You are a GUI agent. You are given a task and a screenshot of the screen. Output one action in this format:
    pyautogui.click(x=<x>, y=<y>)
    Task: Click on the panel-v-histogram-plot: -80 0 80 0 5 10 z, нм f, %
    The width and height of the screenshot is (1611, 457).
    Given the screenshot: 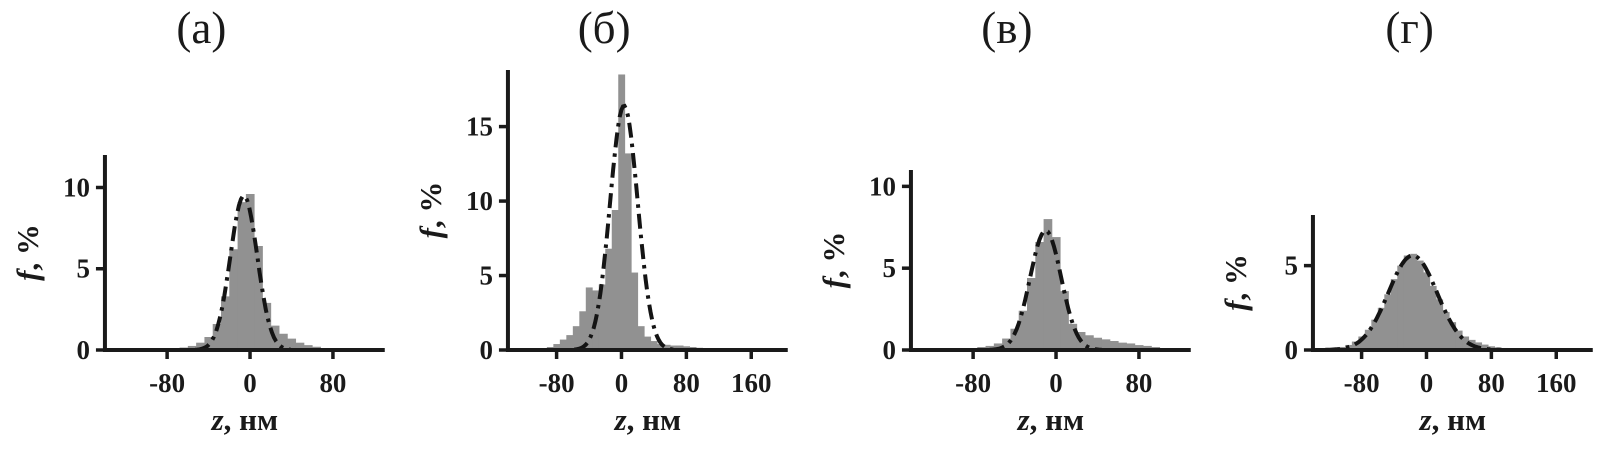 What is the action you would take?
    pyautogui.click(x=1003, y=303)
    